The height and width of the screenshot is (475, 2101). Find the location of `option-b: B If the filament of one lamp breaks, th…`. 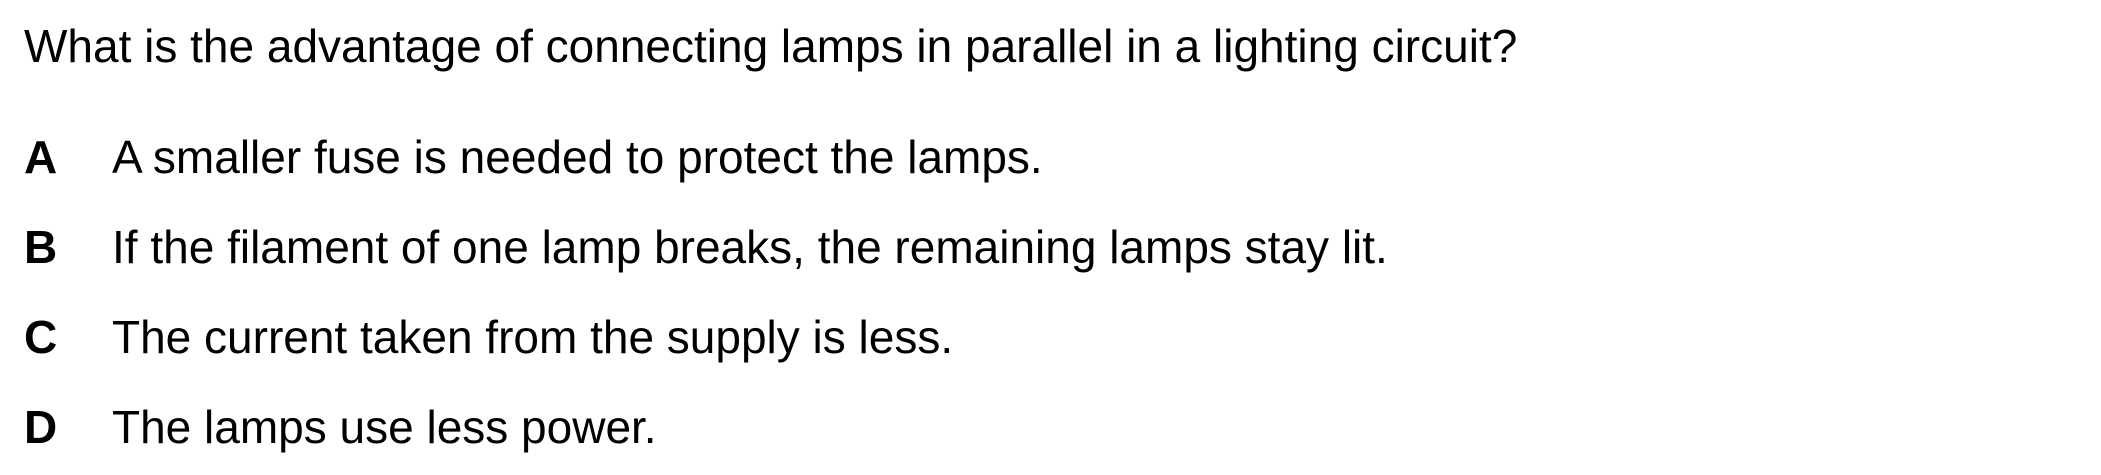

option-b: B If the filament of one lamp breaks, th… is located at coordinates (706, 247).